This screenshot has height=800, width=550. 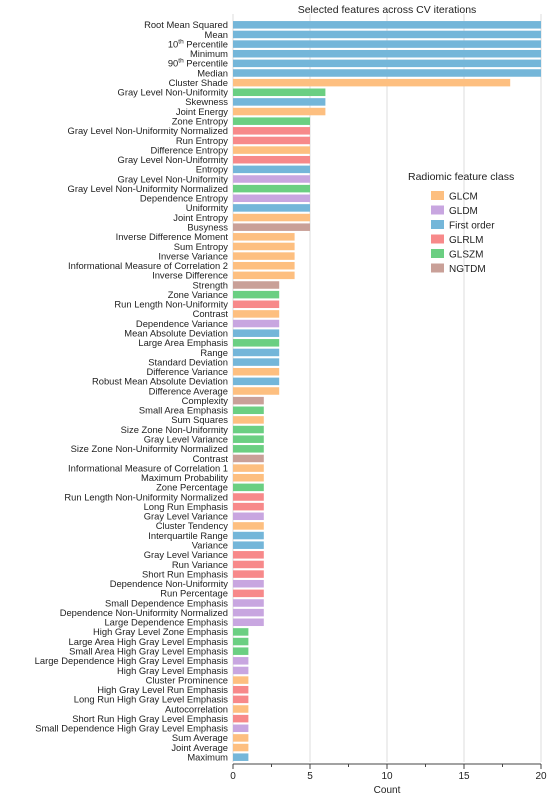 What do you see at coordinates (151, 699) in the screenshot?
I see `category-label: Long Run High Gray Level Emphasis` at bounding box center [151, 699].